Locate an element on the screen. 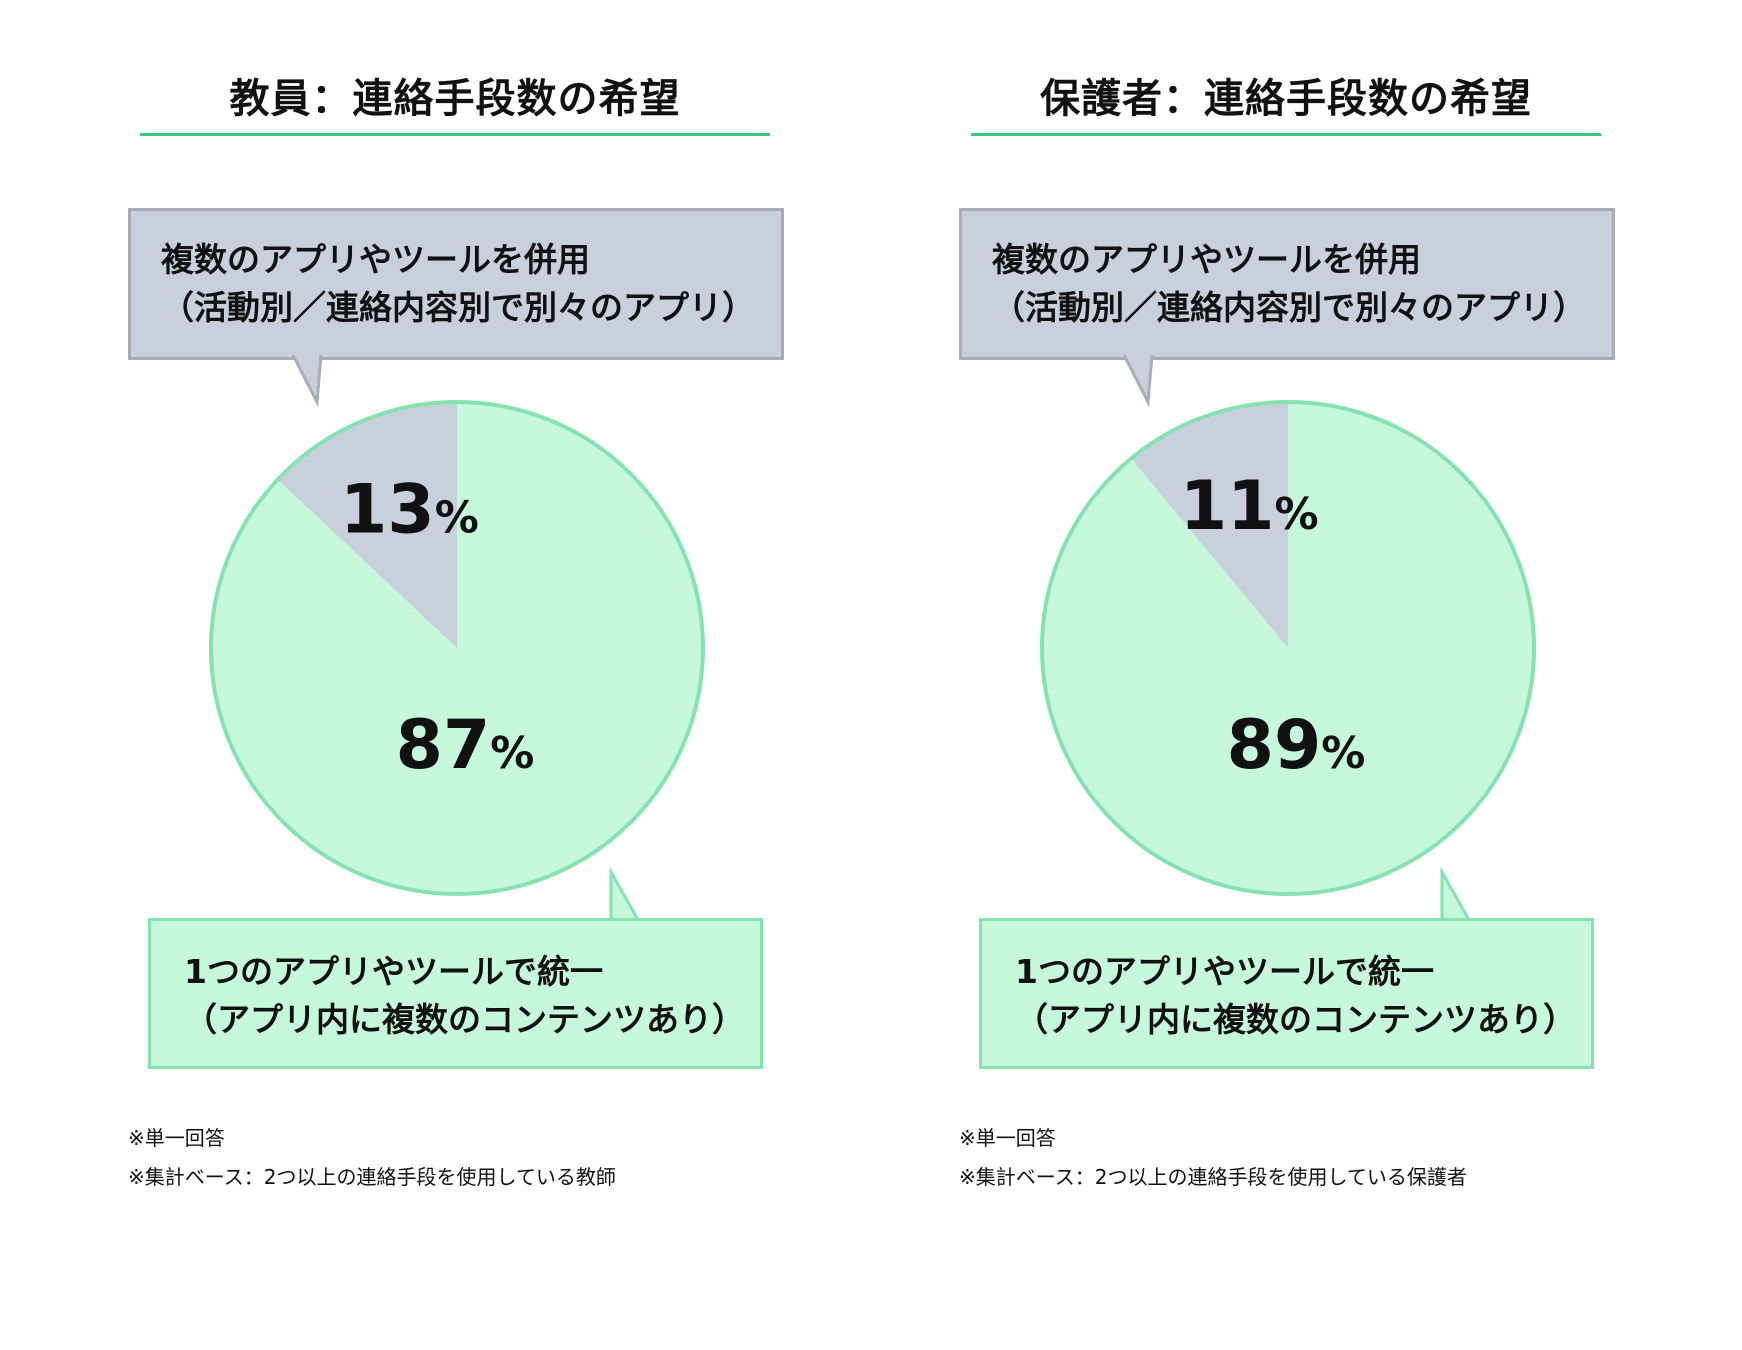 The image size is (1742, 1350). data-label-multiple-apps: 11% is located at coordinates (1249, 506).